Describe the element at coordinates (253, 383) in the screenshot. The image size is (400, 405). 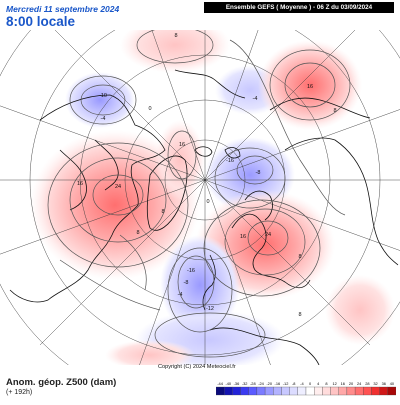
I see `legend-value: -28` at that location.